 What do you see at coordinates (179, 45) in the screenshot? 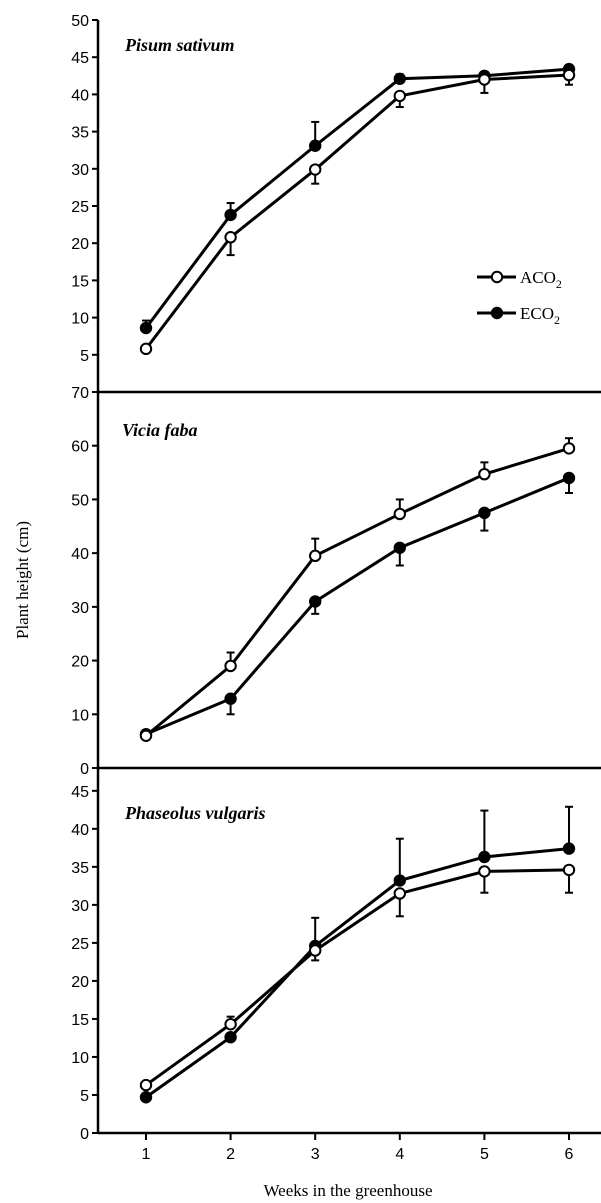
I see `panel-title: Pisum sativum` at bounding box center [179, 45].